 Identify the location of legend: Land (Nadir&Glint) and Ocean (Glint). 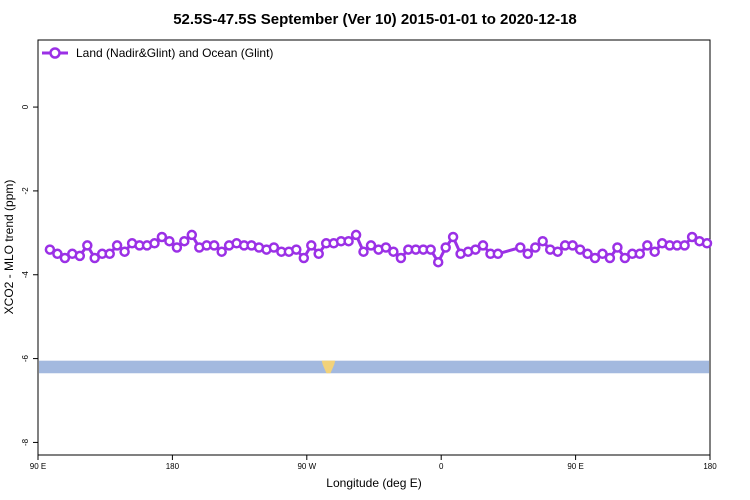
(157, 53).